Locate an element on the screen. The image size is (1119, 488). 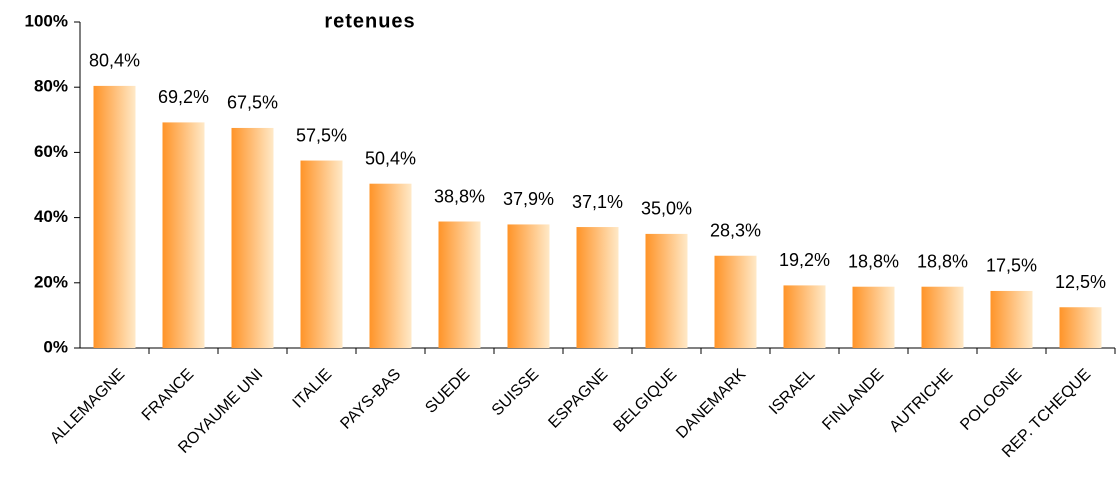
value-label: 17,5% is located at coordinates (1011, 266).